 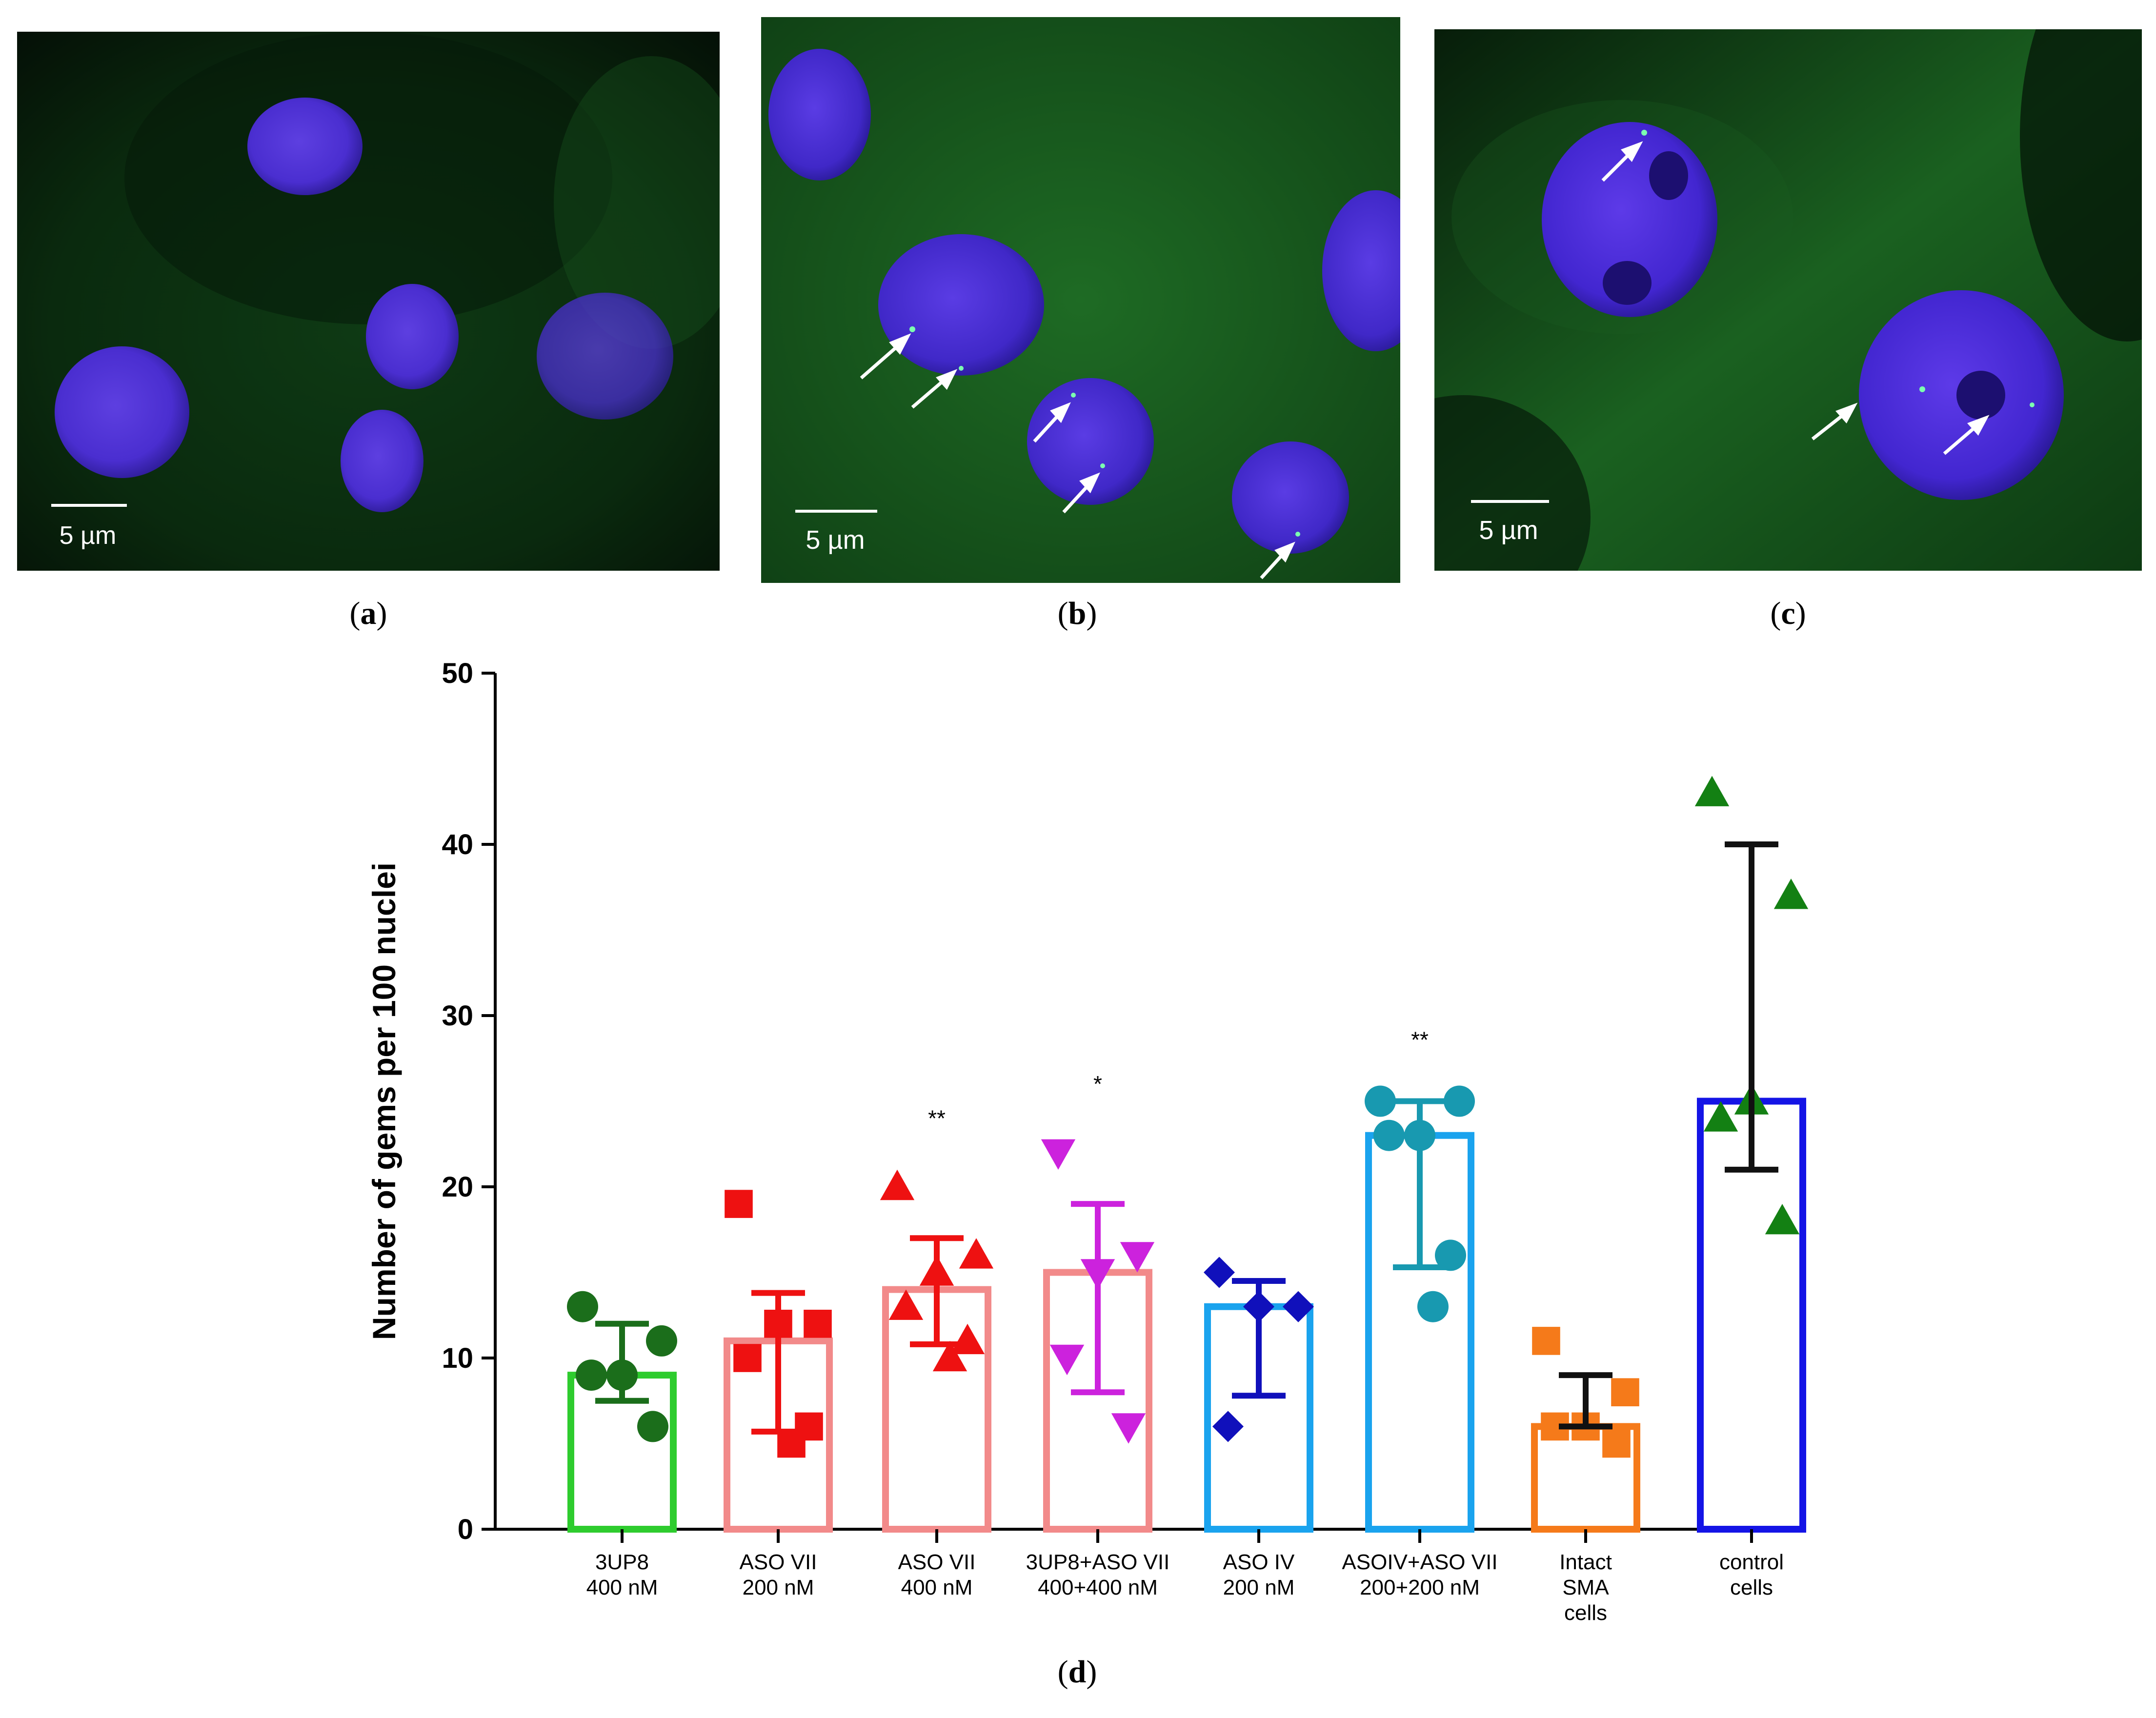 What do you see at coordinates (1788, 300) in the screenshot?
I see `micrograph-c: 5 µm` at bounding box center [1788, 300].